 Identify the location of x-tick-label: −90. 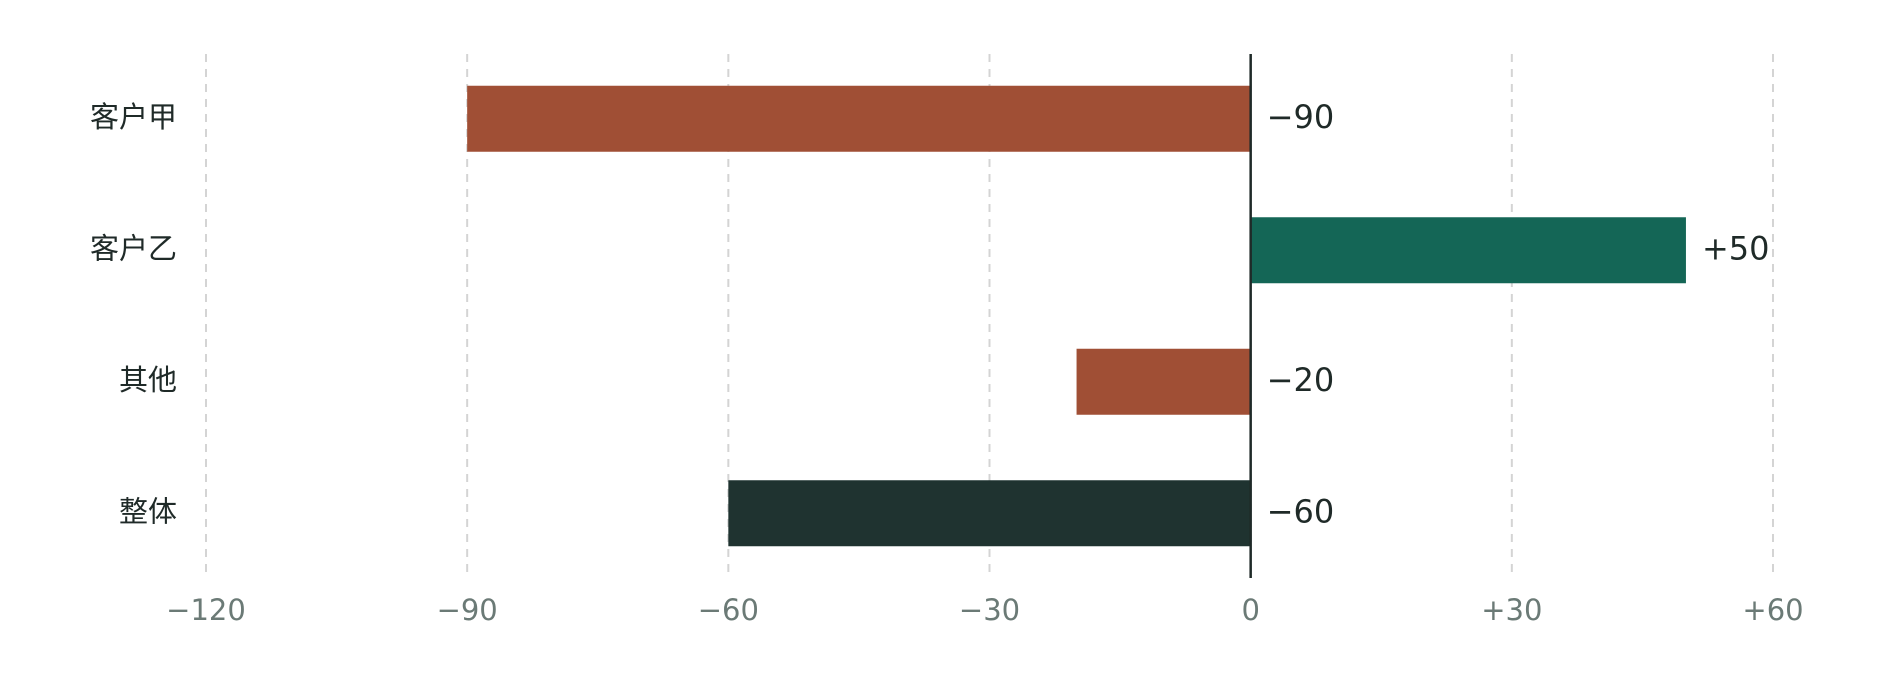
(467, 610).